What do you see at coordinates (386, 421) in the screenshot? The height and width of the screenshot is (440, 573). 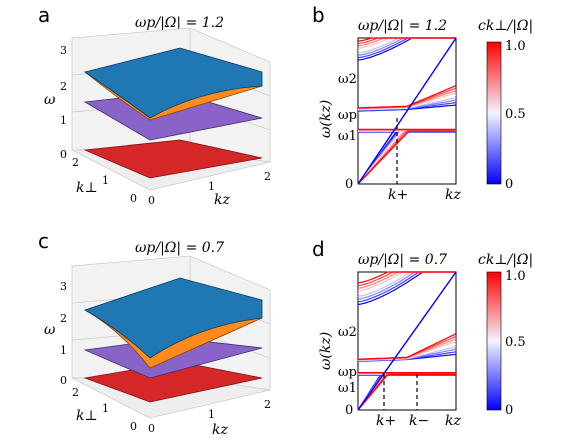 I see `d-xtick-kplus: k+` at bounding box center [386, 421].